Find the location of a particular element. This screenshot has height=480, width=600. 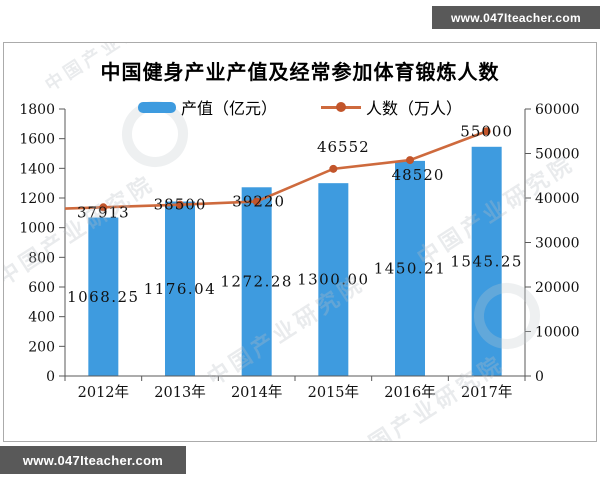

bar-value-label: 1068.25 is located at coordinates (103, 297).